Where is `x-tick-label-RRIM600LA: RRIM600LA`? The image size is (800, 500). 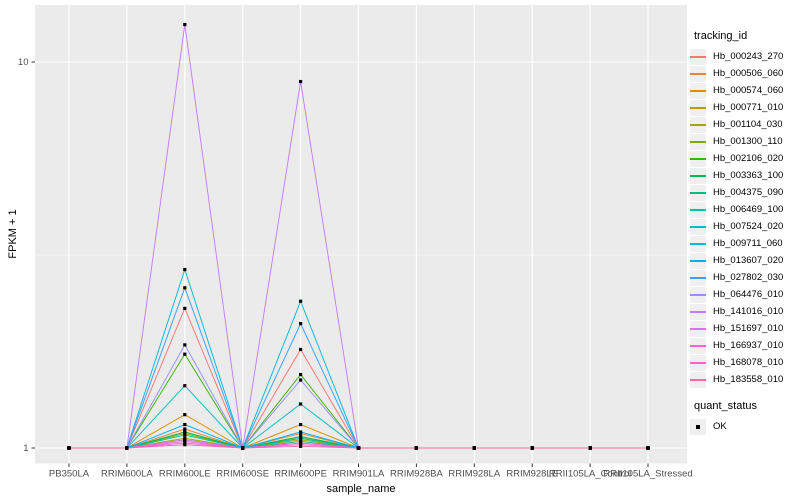 x-tick-label-RRIM600LA: RRIM600LA is located at coordinates (127, 474).